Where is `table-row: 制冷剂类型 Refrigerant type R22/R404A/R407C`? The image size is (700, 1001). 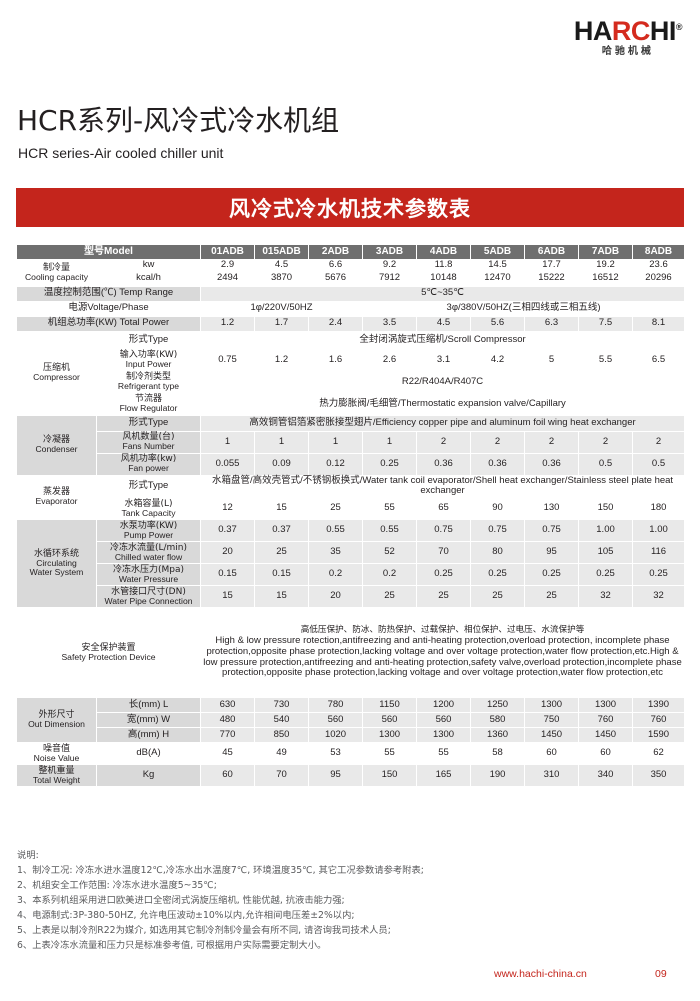 table-row: 制冷剂类型 Refrigerant type R22/R404A/R407C is located at coordinates (351, 382).